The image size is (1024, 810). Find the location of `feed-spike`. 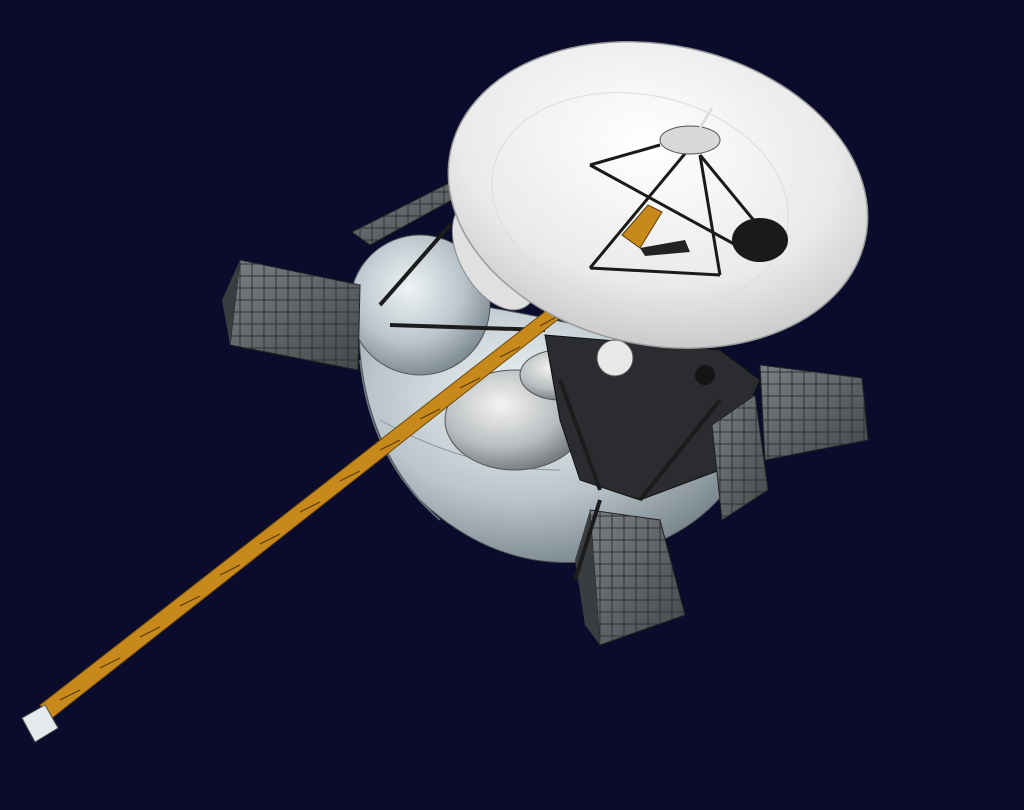

feed-spike is located at coordinates (706, 118).